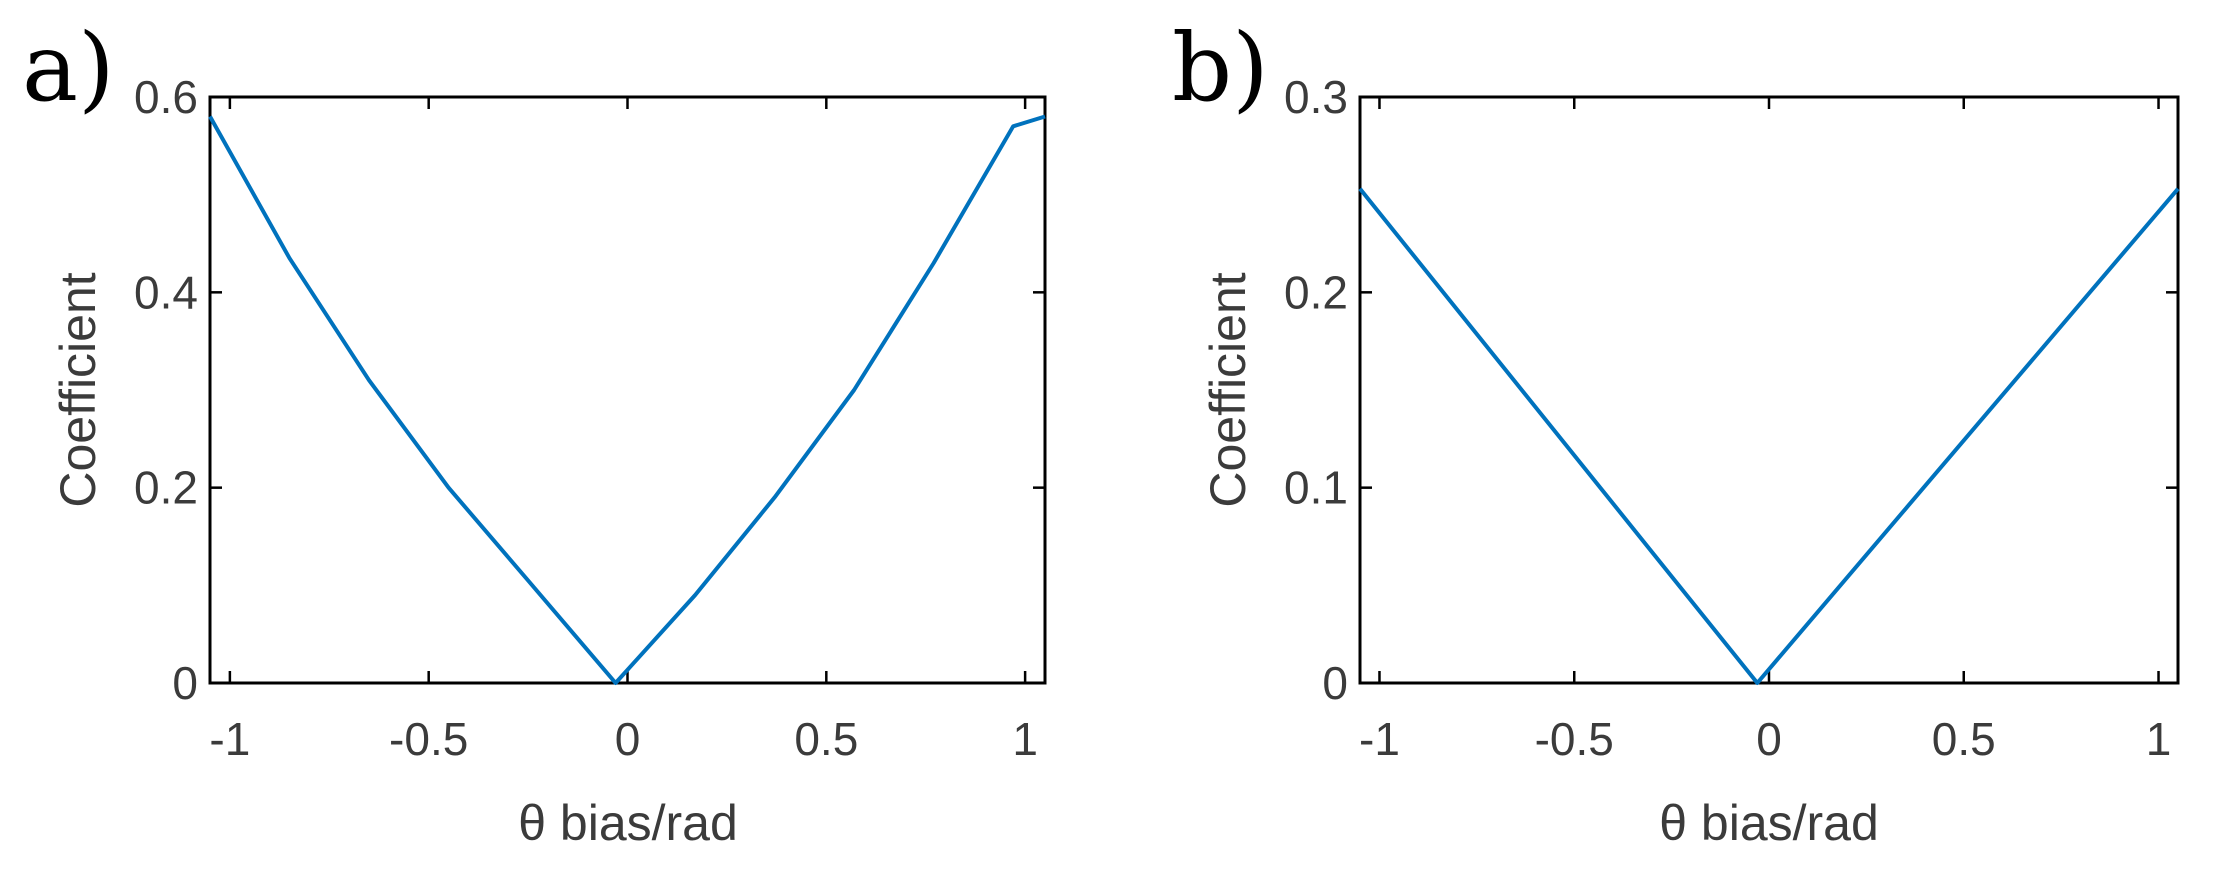 This screenshot has width=2222, height=873. Describe the element at coordinates (1316, 488) in the screenshot. I see `panel-b-y-tick-label: 0.1` at that location.